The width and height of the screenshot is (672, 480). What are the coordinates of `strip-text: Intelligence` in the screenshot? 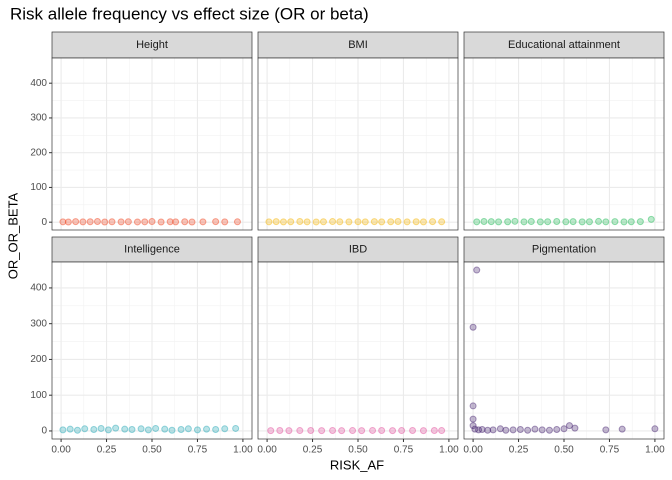 It's located at (152, 249).